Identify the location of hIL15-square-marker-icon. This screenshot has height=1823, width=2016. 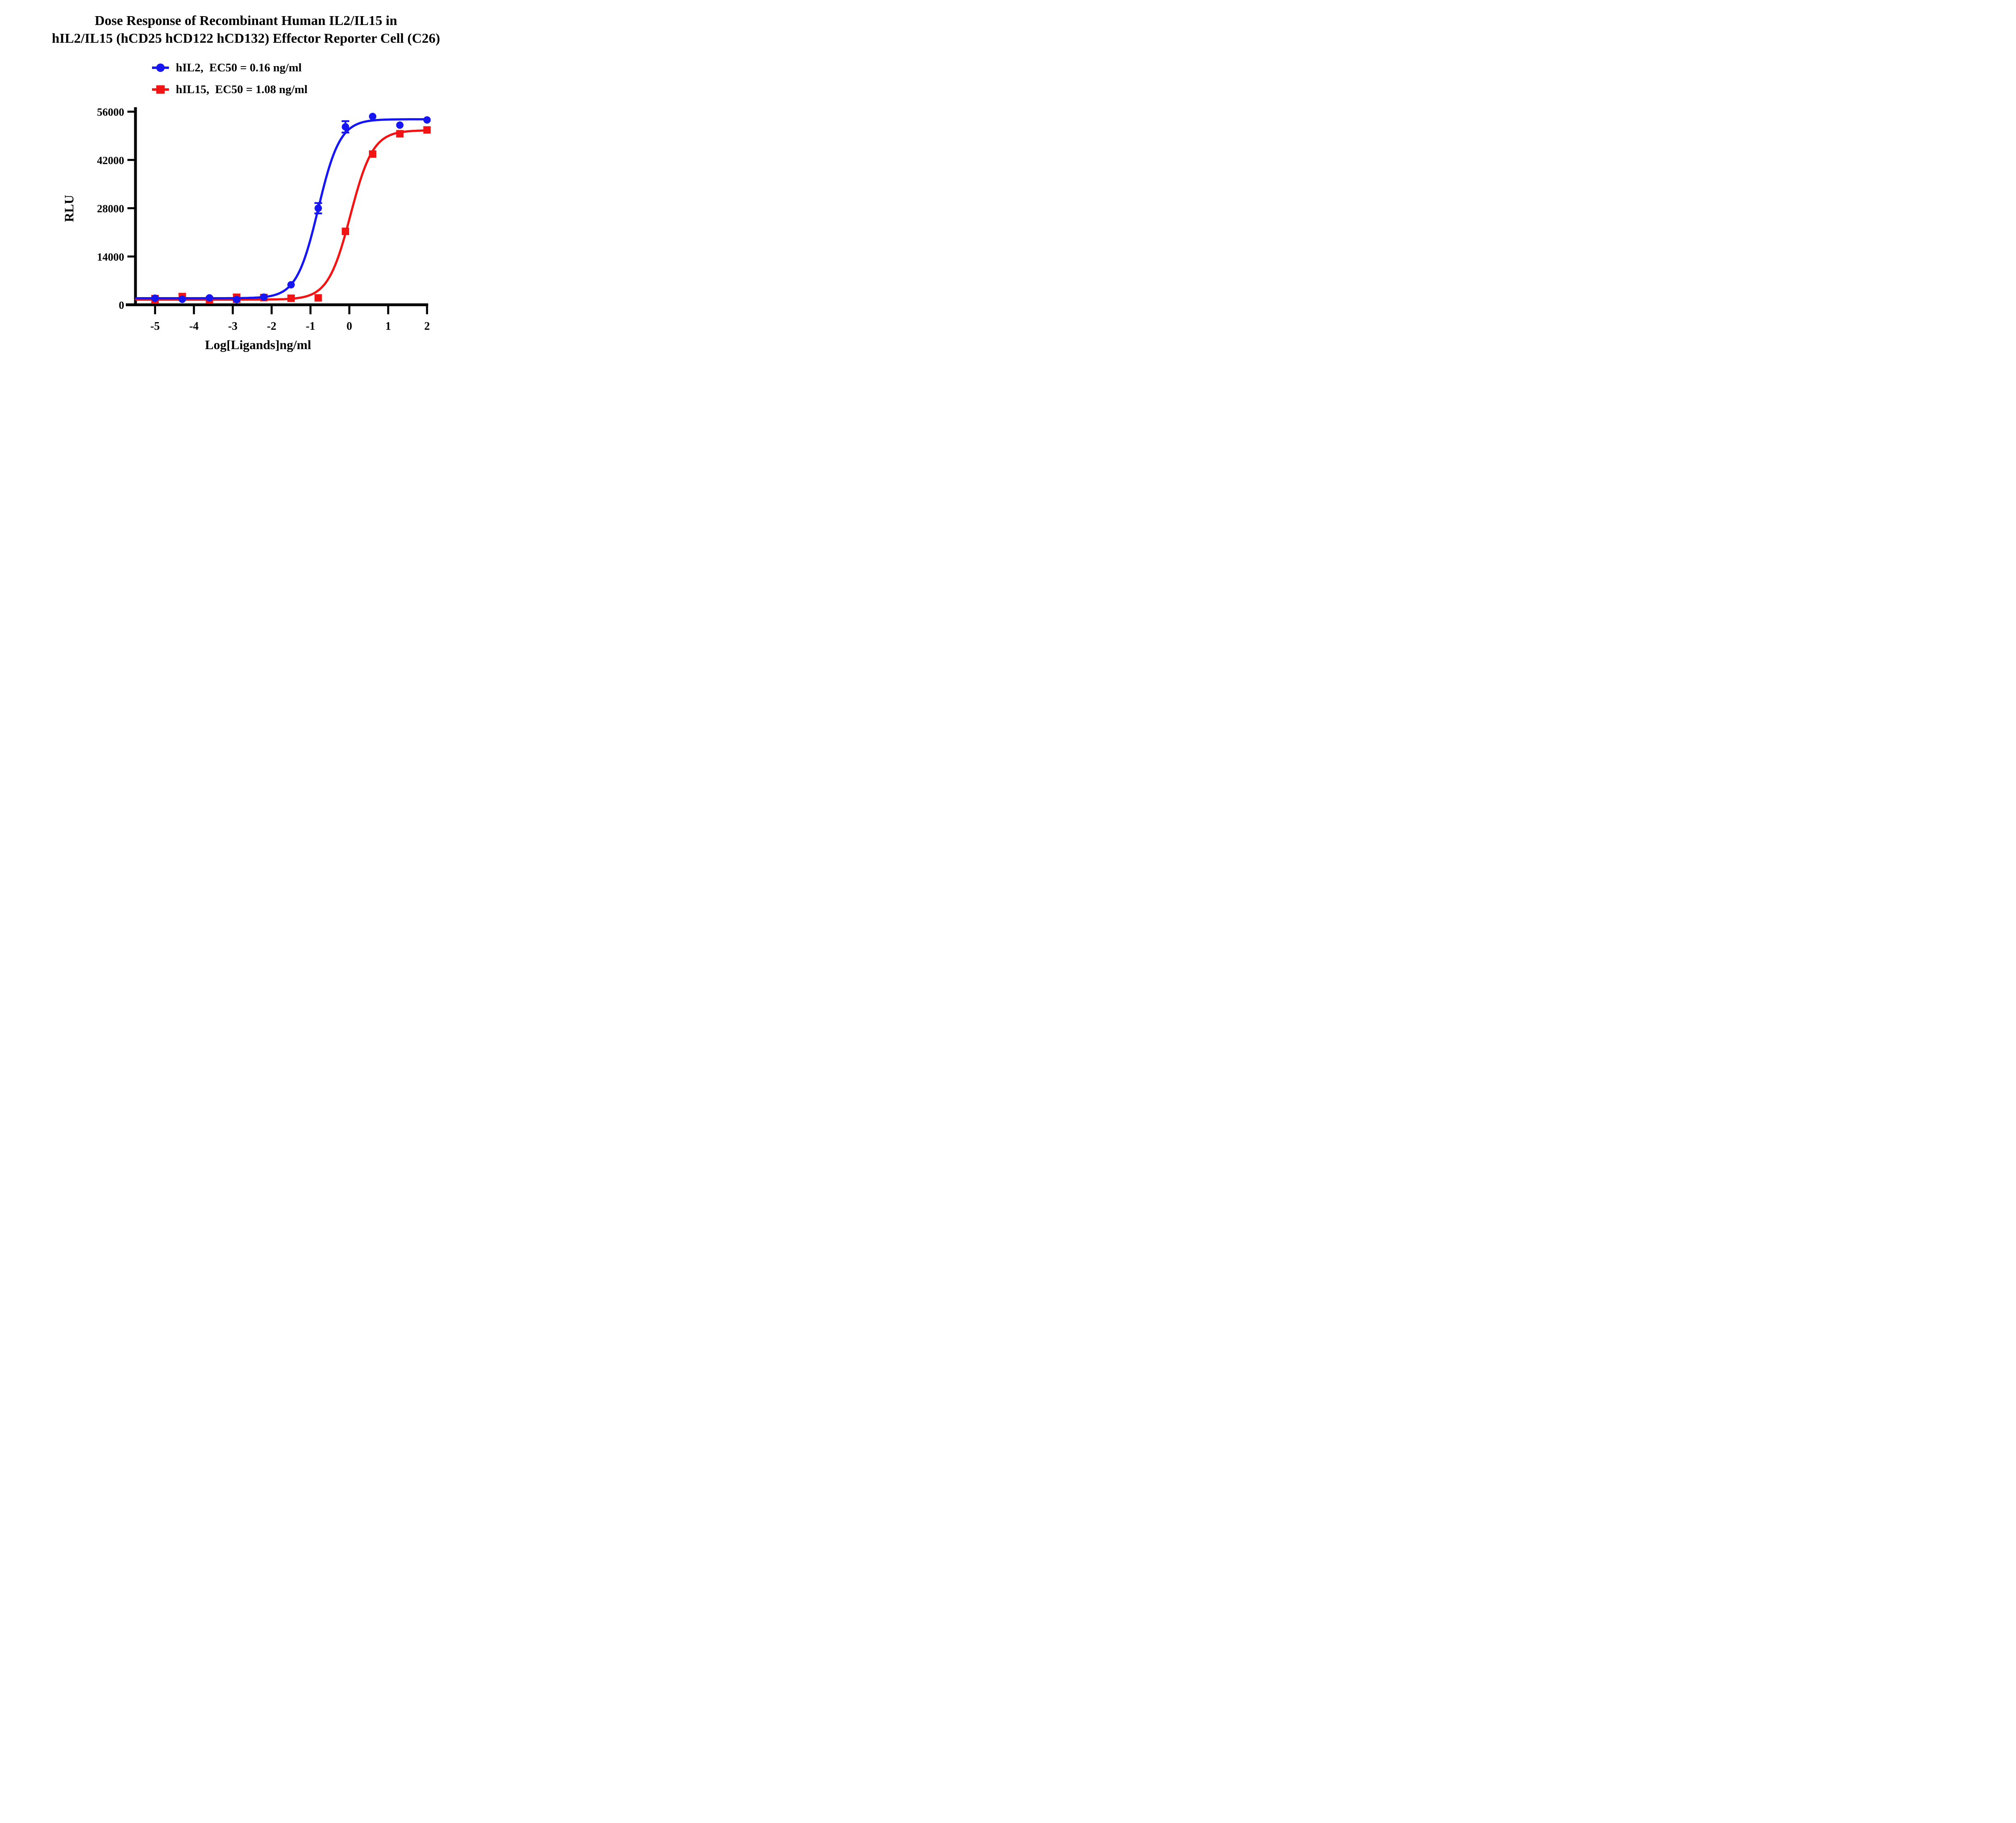
(160, 89).